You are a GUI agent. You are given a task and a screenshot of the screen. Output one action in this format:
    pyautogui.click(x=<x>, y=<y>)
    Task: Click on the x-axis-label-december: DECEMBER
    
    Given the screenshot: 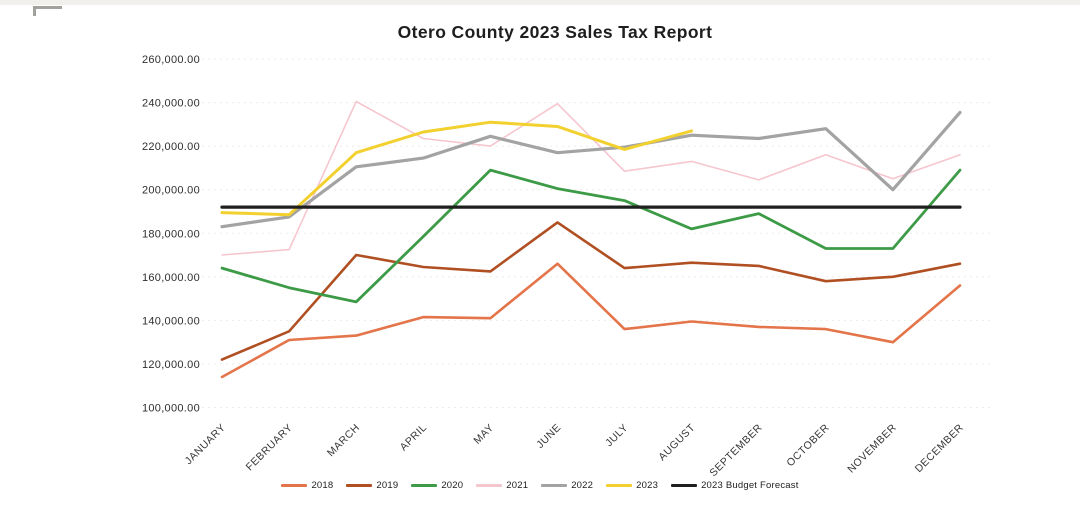 What is the action you would take?
    pyautogui.click(x=939, y=448)
    